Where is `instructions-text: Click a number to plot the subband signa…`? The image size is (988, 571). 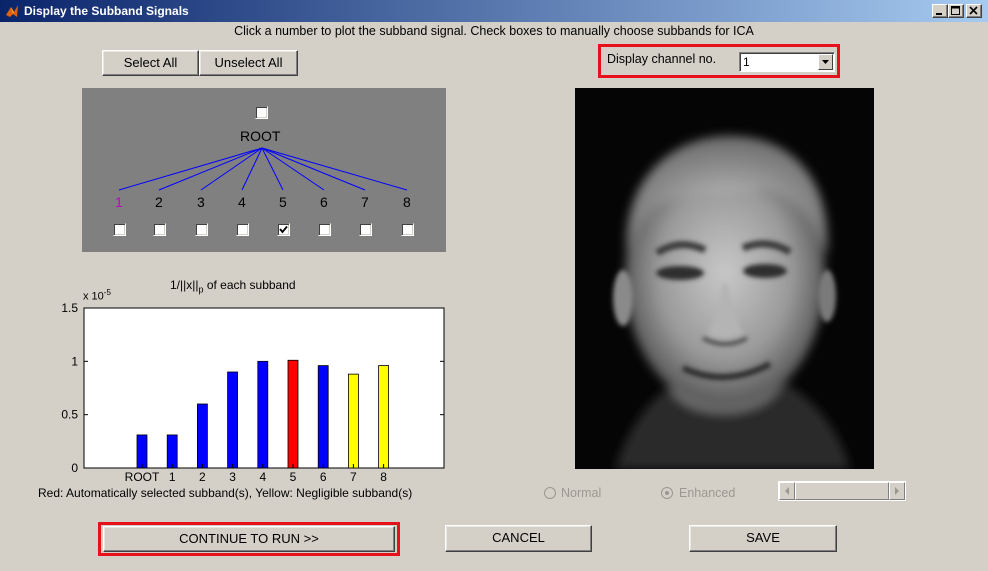 instructions-text: Click a number to plot the subband signa… is located at coordinates (494, 31).